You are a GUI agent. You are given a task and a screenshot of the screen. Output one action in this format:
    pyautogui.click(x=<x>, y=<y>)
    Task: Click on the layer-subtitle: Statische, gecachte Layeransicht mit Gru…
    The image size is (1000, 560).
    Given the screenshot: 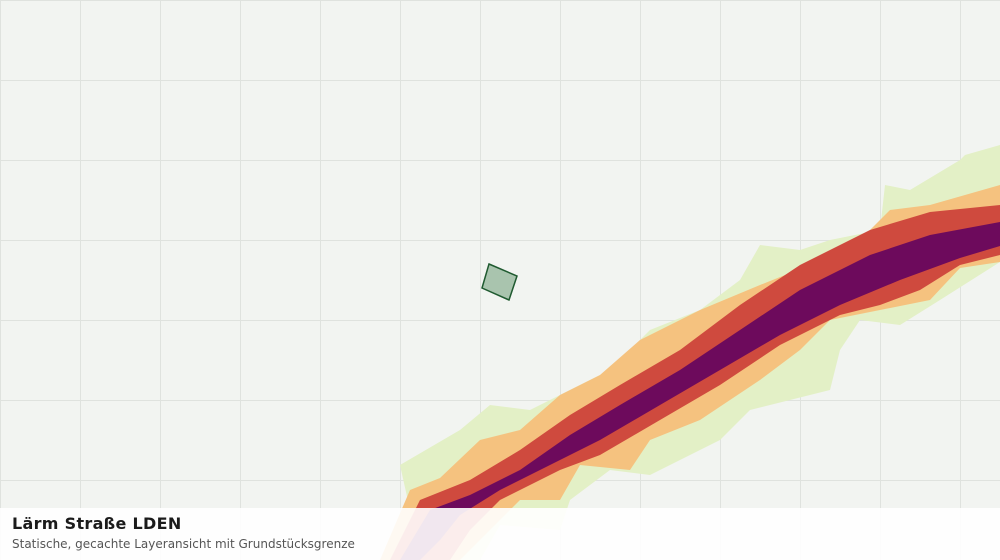 What is the action you would take?
    pyautogui.click(x=183, y=544)
    